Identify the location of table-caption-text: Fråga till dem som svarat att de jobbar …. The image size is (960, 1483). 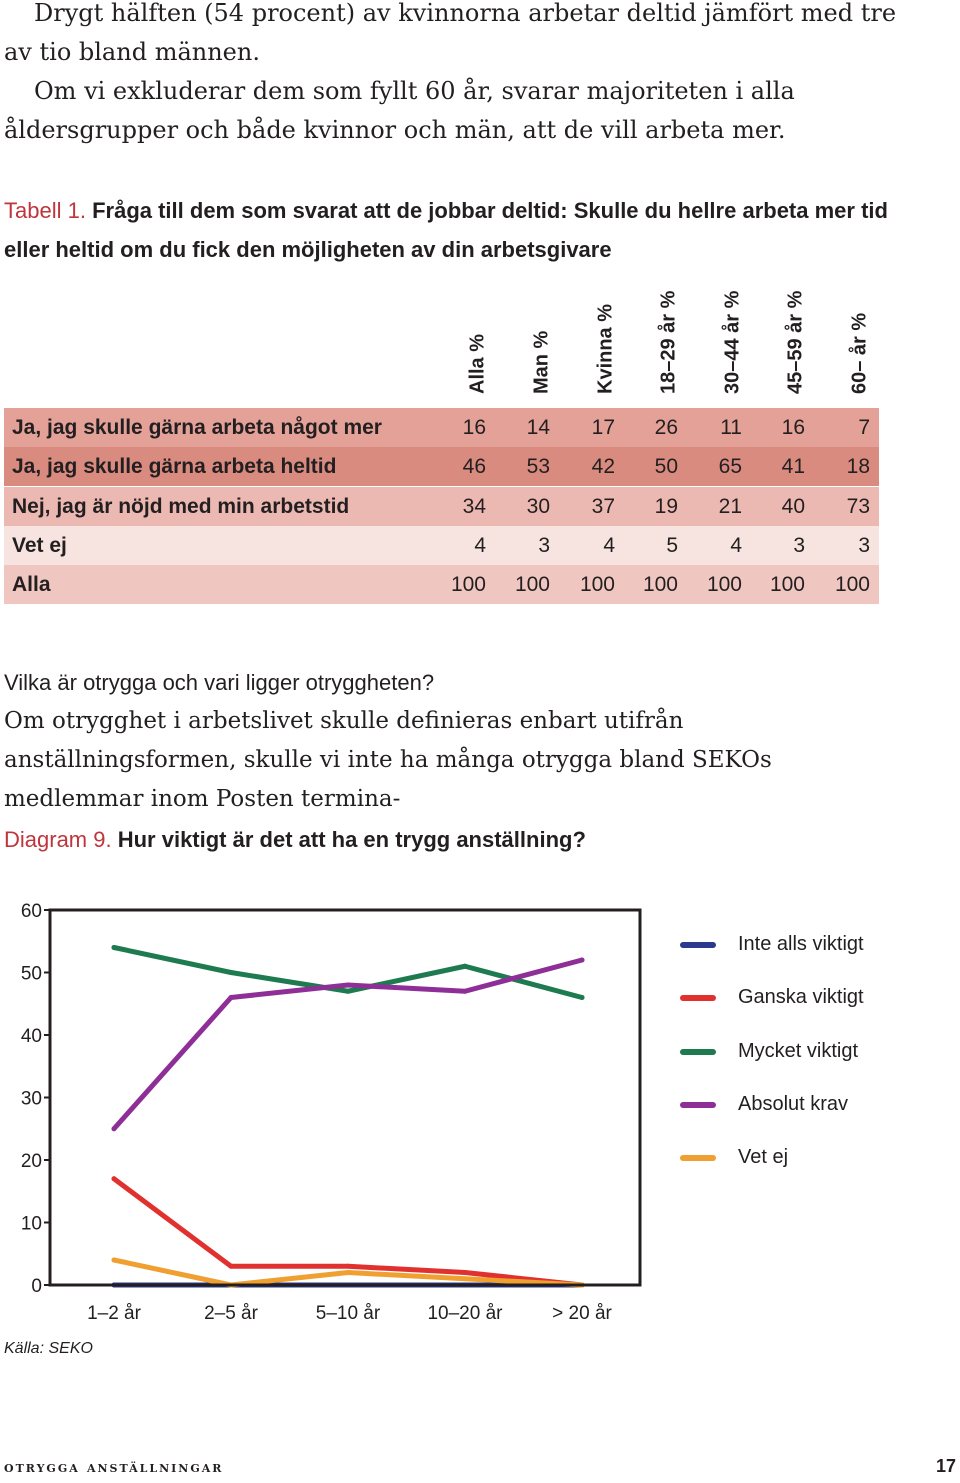
(446, 230).